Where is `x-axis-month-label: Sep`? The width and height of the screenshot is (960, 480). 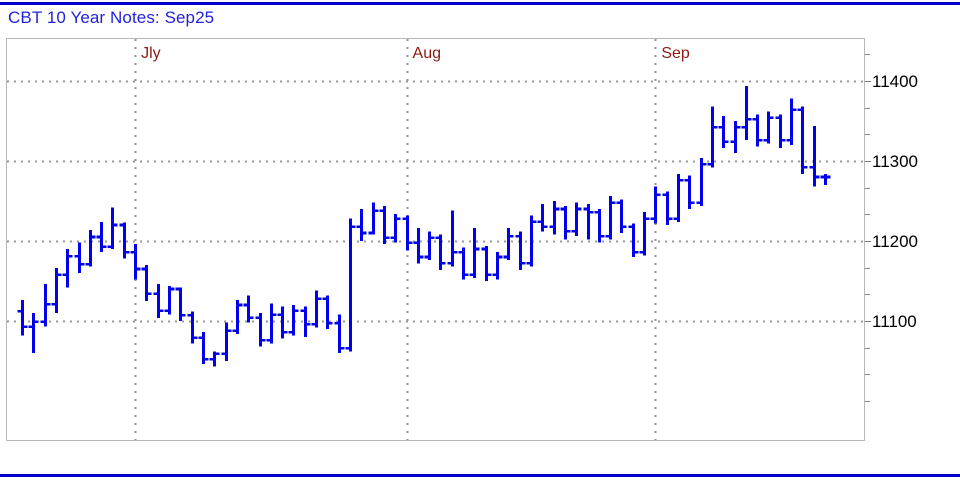 x-axis-month-label: Sep is located at coordinates (675, 53).